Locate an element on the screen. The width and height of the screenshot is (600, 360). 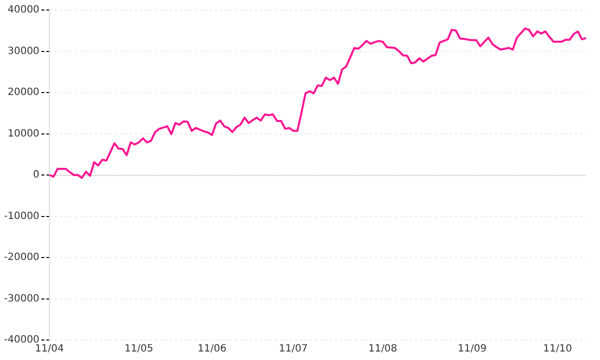
y-tick-label: 30000 is located at coordinates (24, 51).